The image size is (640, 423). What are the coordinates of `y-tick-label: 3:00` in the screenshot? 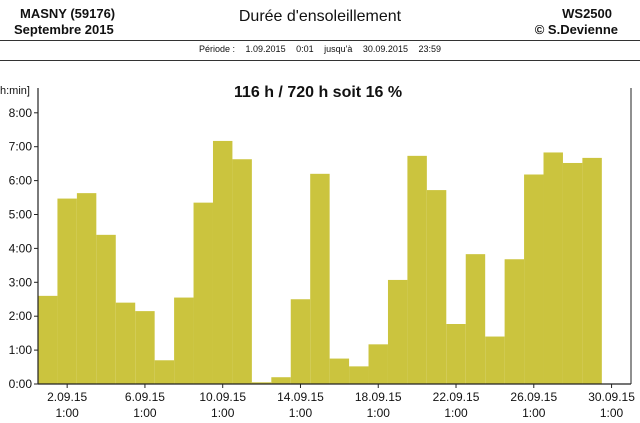 It's located at (21, 282).